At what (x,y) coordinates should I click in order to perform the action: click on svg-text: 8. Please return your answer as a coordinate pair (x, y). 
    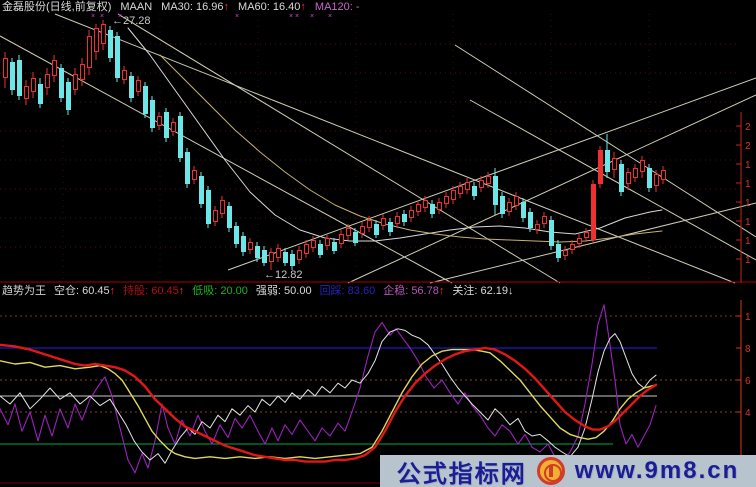
    Looking at the image, I should click on (748, 349).